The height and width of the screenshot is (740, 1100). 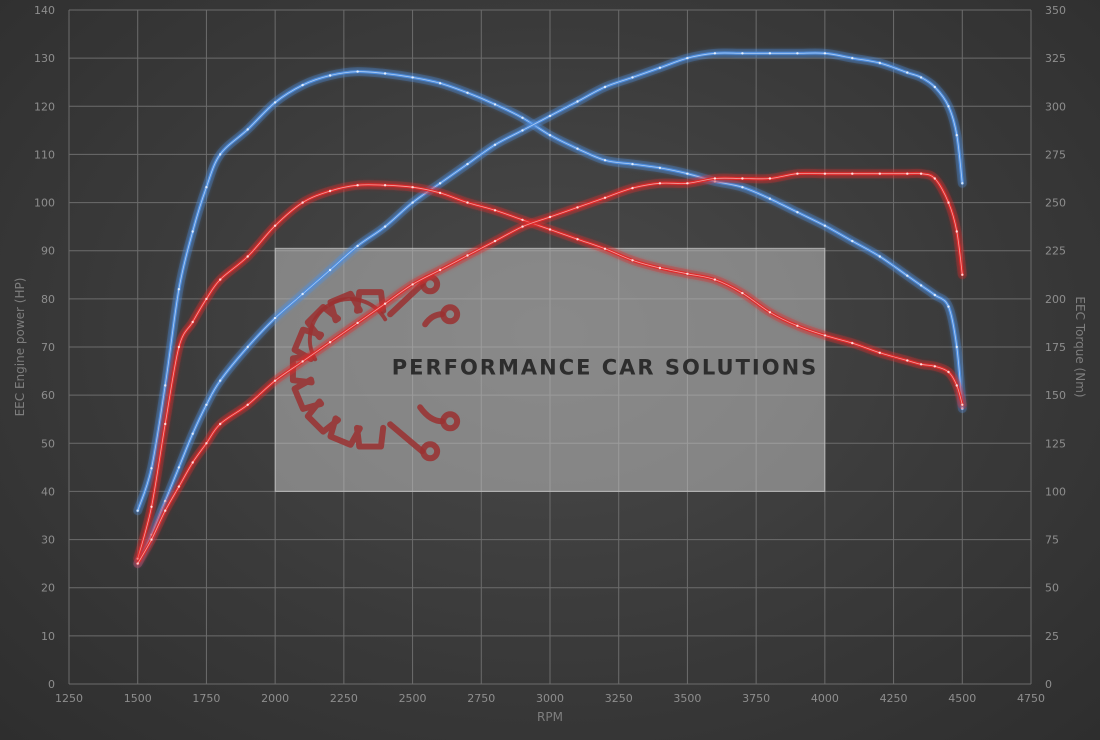 I want to click on y-axis-right-title: EEC Torque (Nm), so click(x=1080, y=346).